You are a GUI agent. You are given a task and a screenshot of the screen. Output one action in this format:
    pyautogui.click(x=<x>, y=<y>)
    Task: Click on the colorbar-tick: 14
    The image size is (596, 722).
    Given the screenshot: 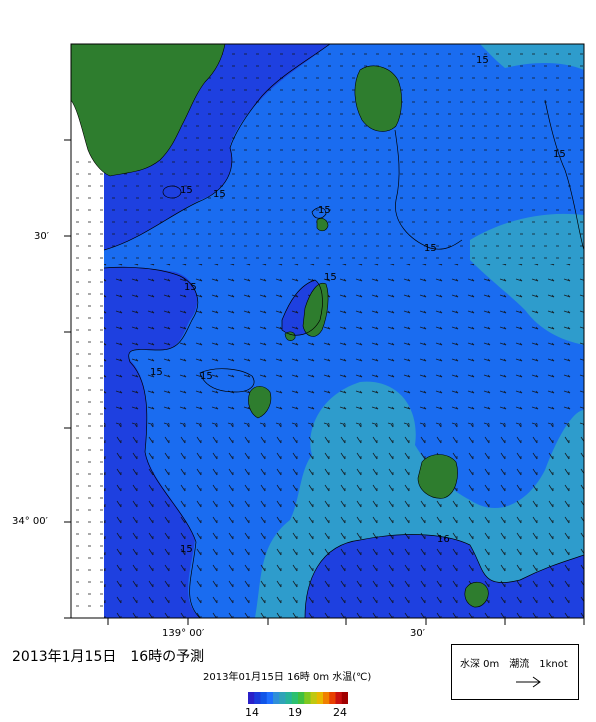 What is the action you would take?
    pyautogui.click(x=252, y=712)
    